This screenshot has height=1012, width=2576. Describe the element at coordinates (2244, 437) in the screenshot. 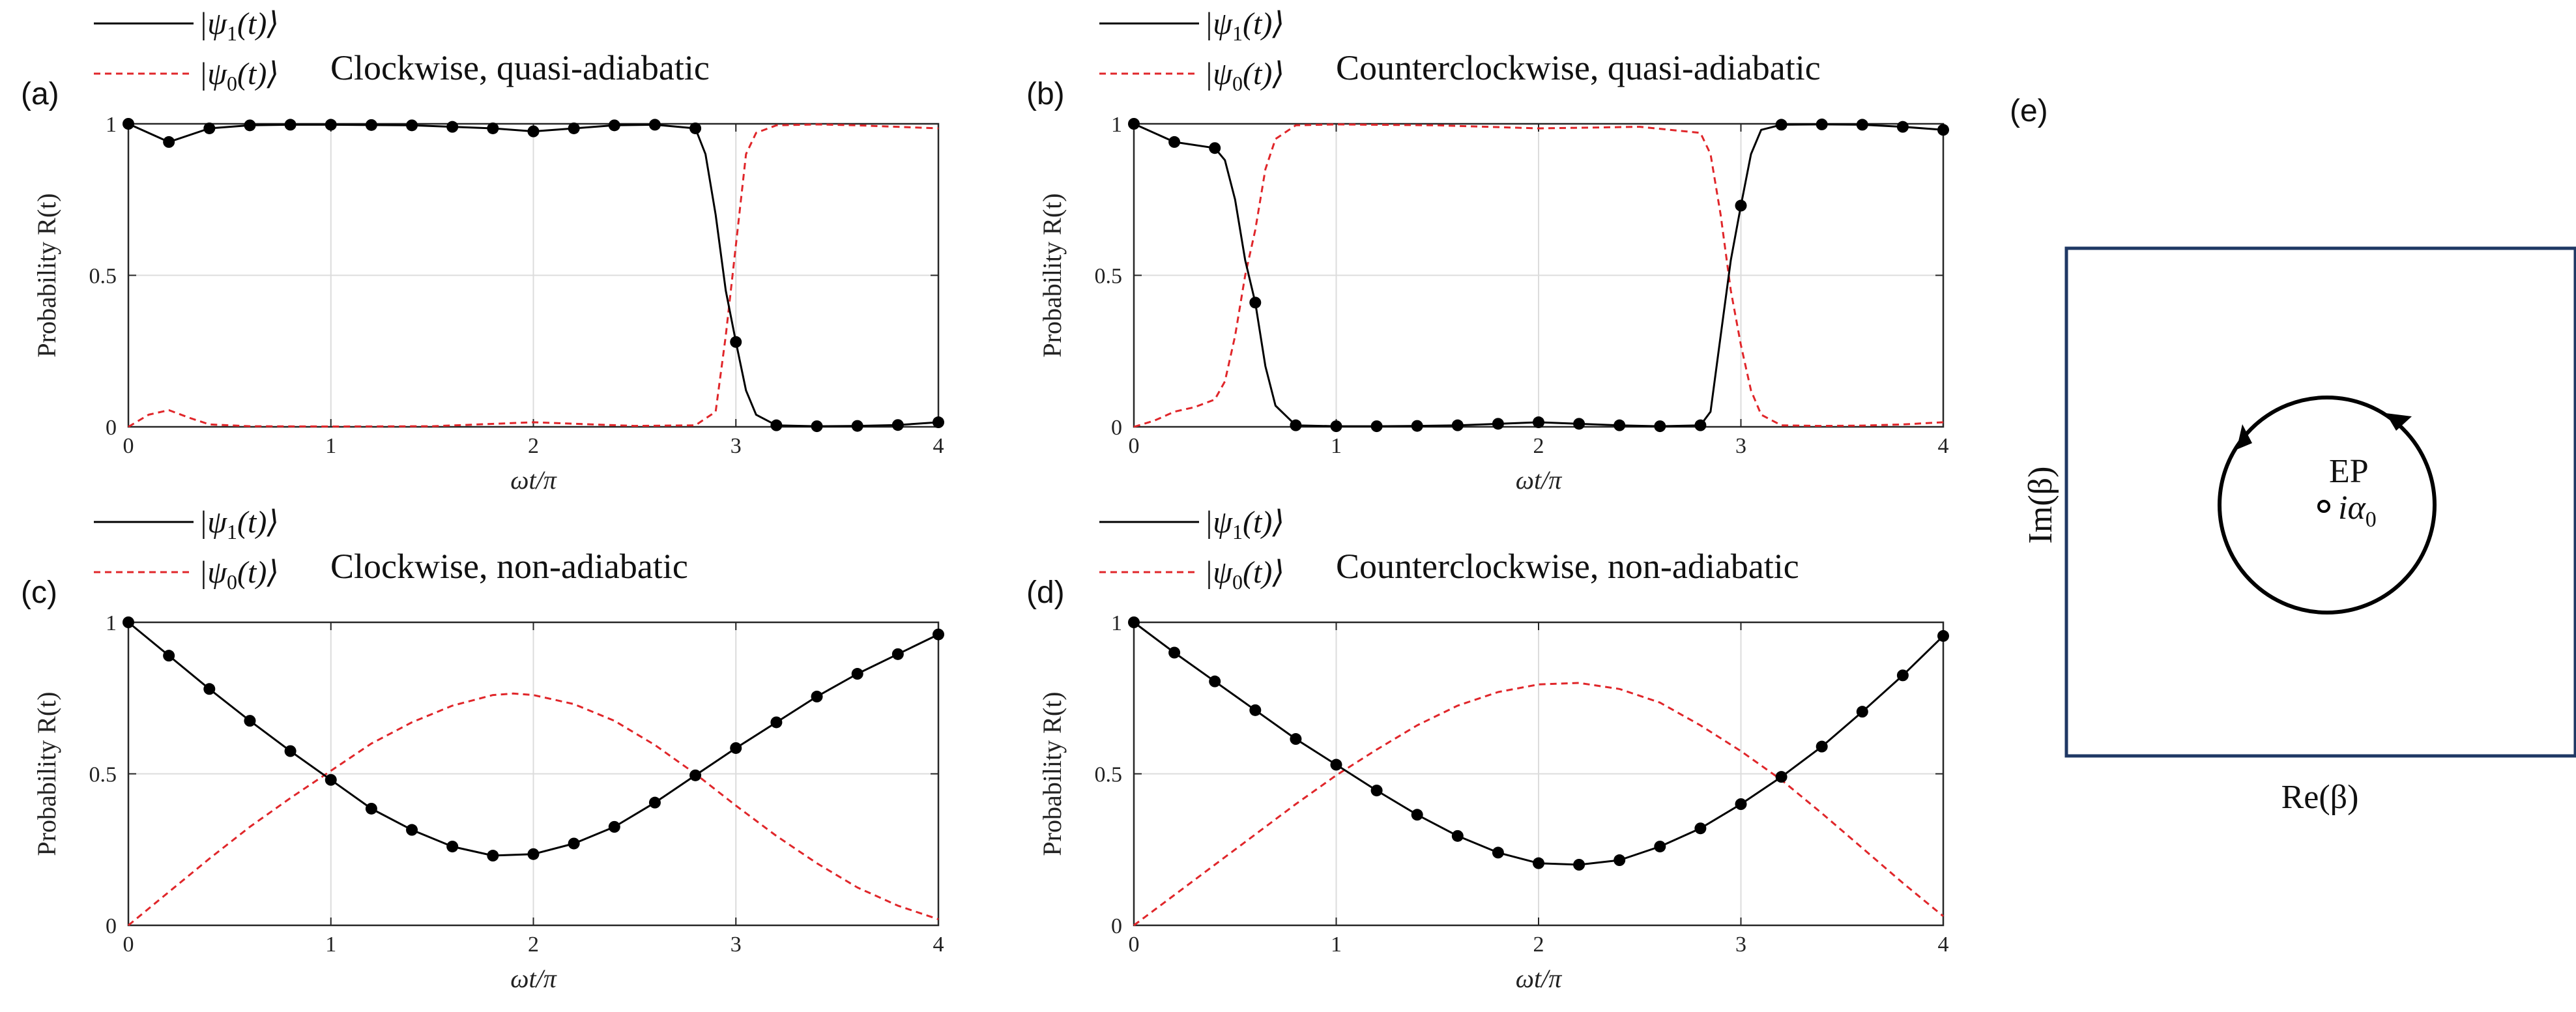

I see `loop-arrow-left-icon` at that location.